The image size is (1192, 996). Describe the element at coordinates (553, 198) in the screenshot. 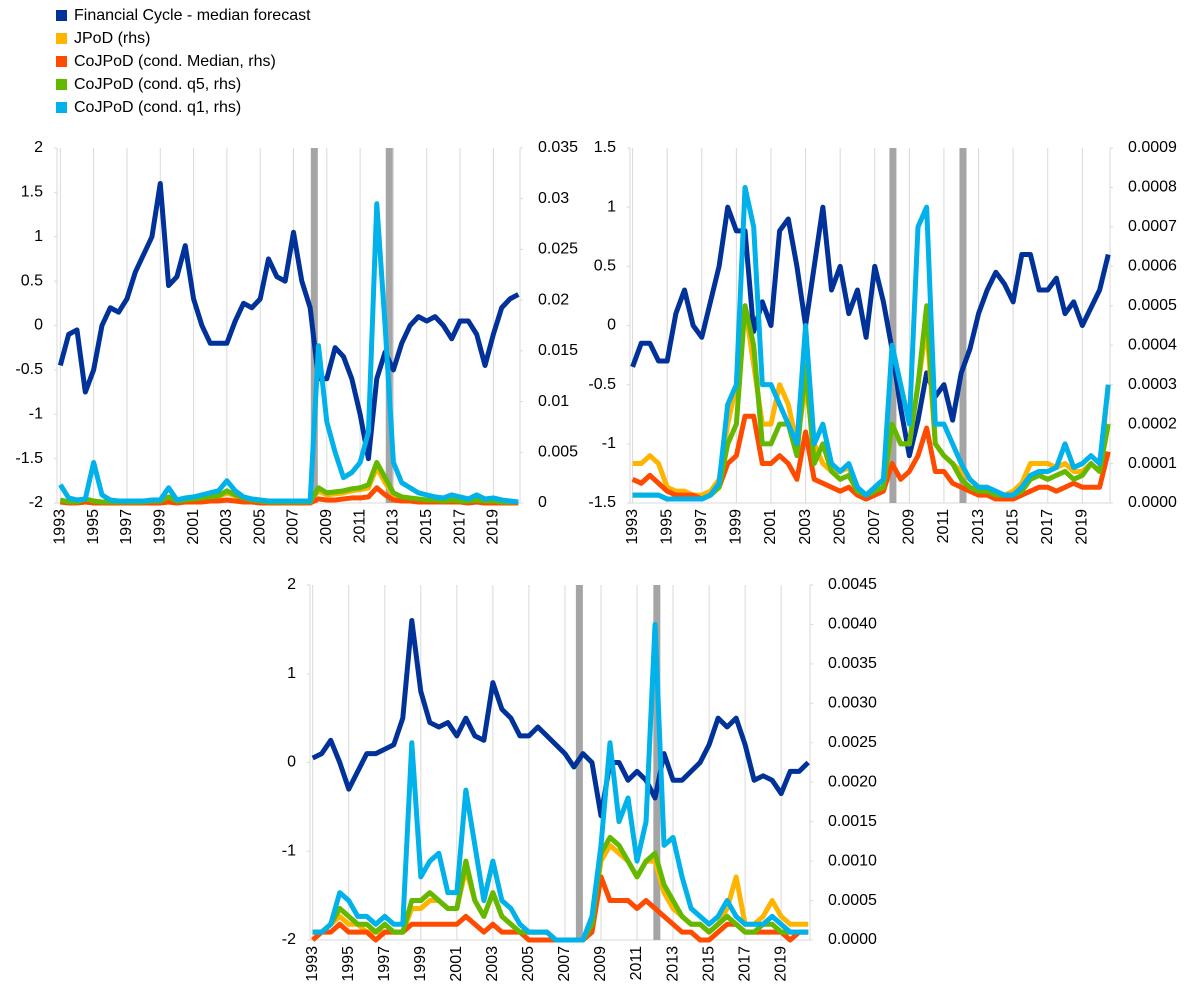

I see `y2-tick-label: 0.03` at that location.